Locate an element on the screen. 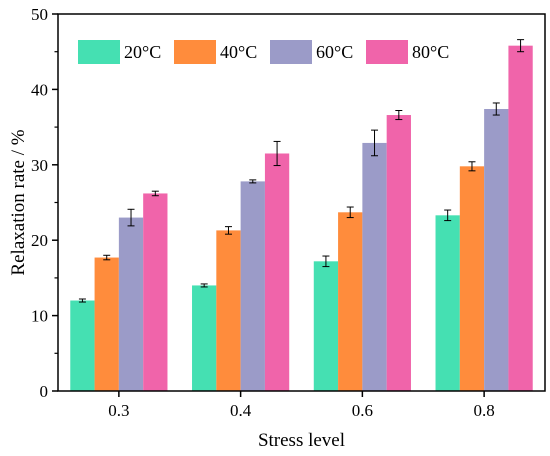  bar-20C-0.4 is located at coordinates (204, 338).